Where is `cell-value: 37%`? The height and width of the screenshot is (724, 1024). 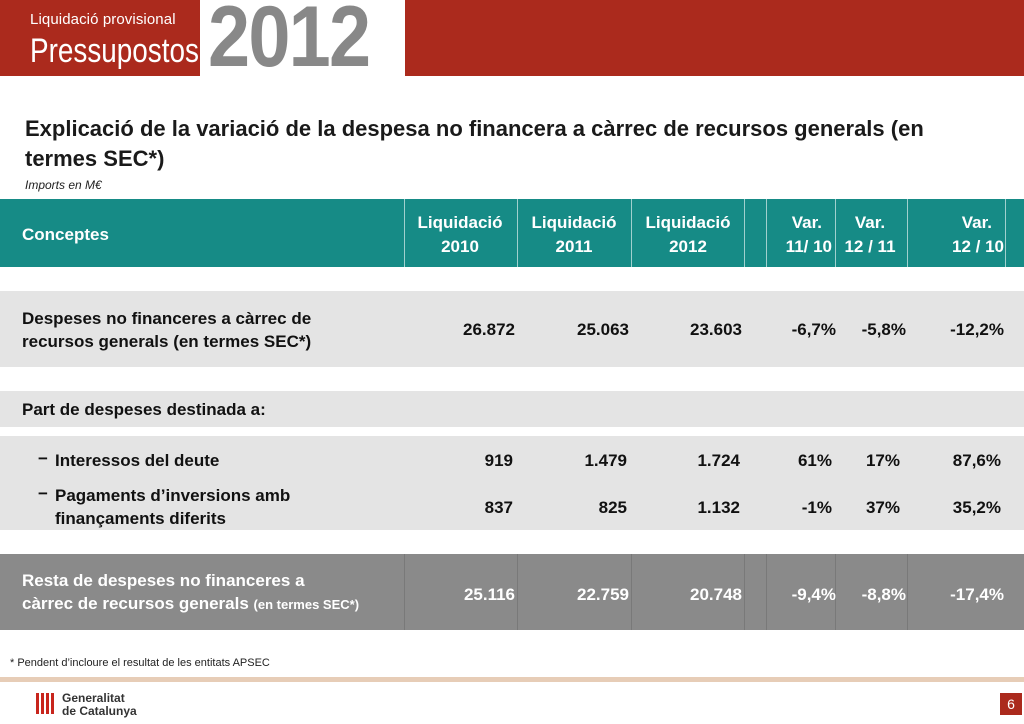
cell-value: 37% is located at coordinates (882, 507).